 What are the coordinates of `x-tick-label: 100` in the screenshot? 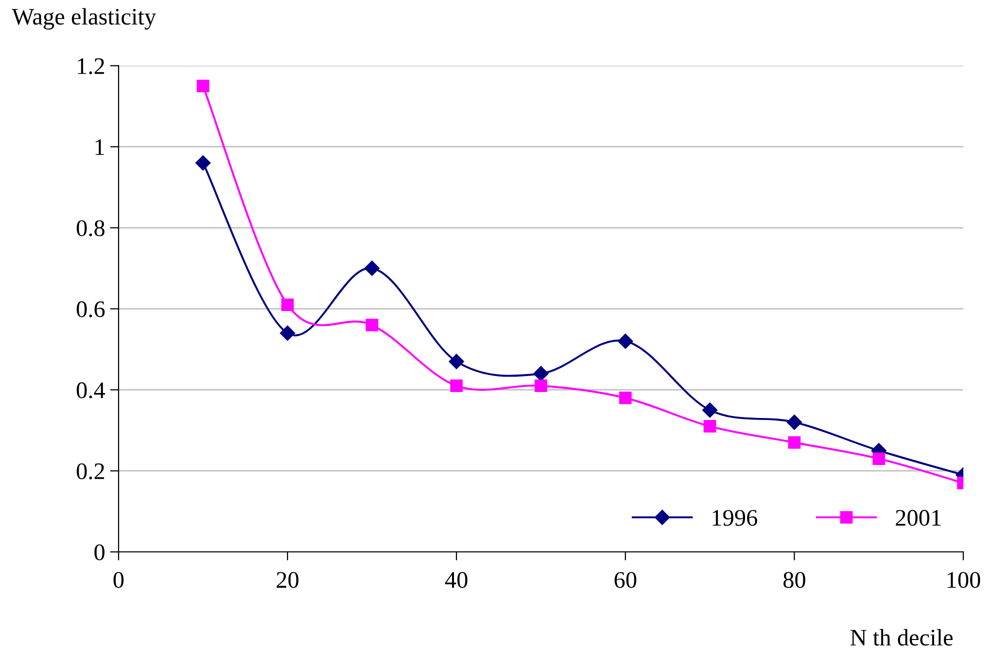 It's located at (964, 580).